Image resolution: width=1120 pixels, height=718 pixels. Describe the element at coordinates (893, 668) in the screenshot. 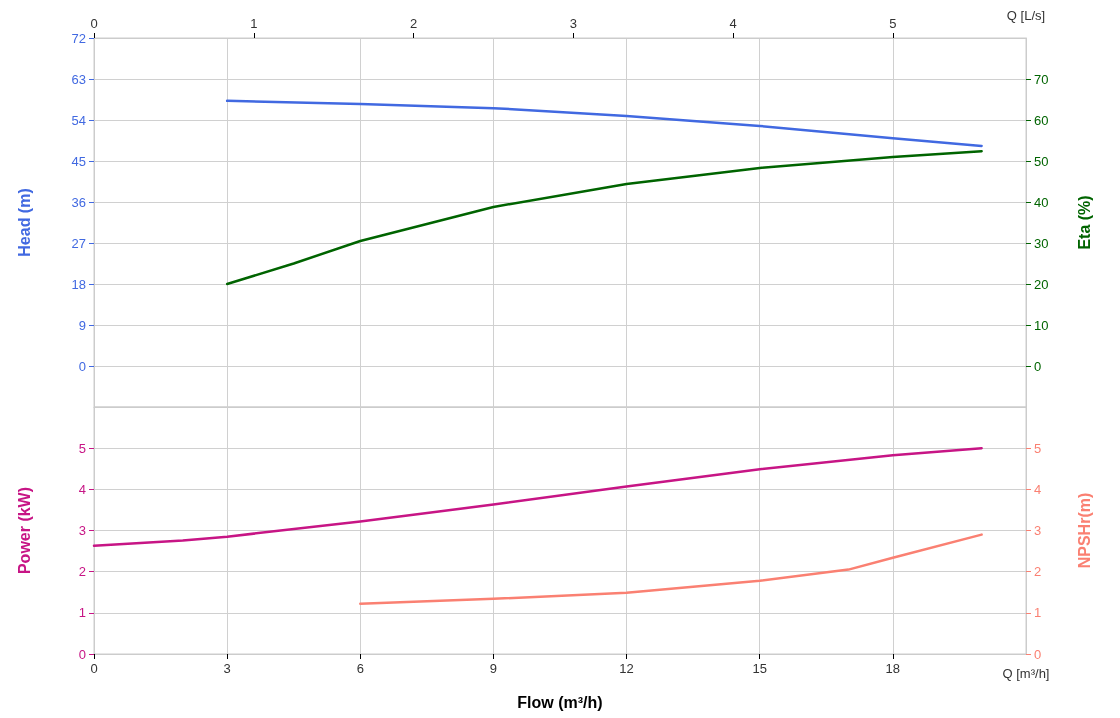

I see `x-tick-label: 18` at that location.